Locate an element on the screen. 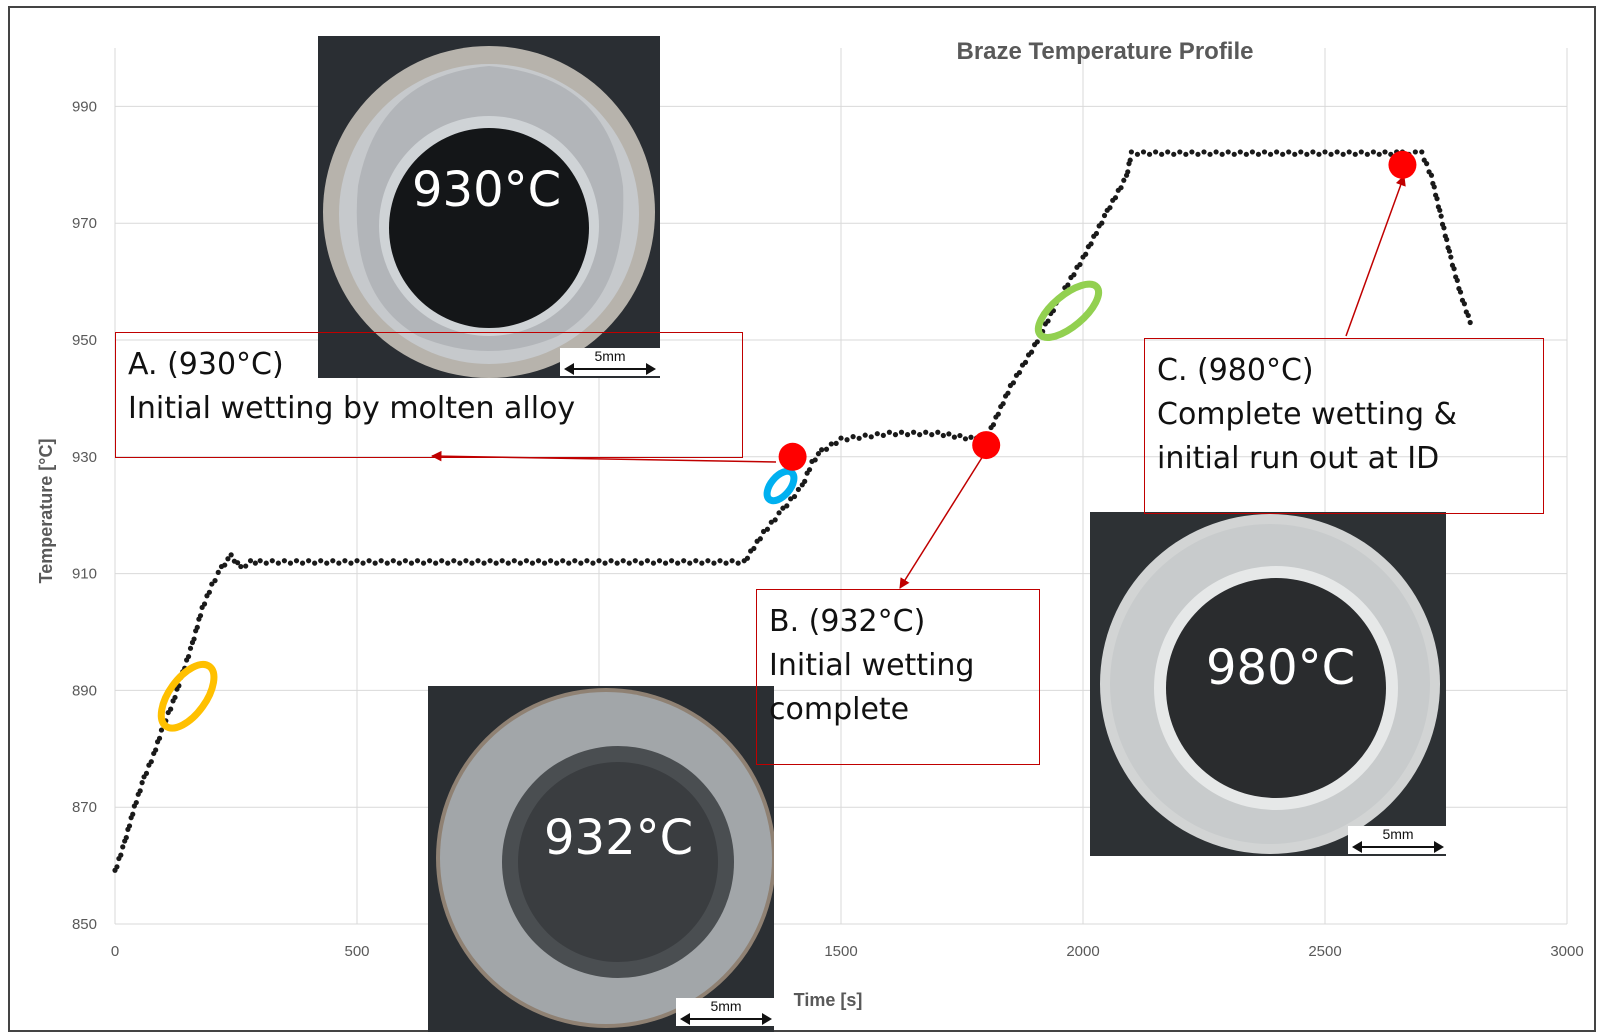 The height and width of the screenshot is (1036, 1600). micrograph-932-label: 932°C is located at coordinates (619, 838).